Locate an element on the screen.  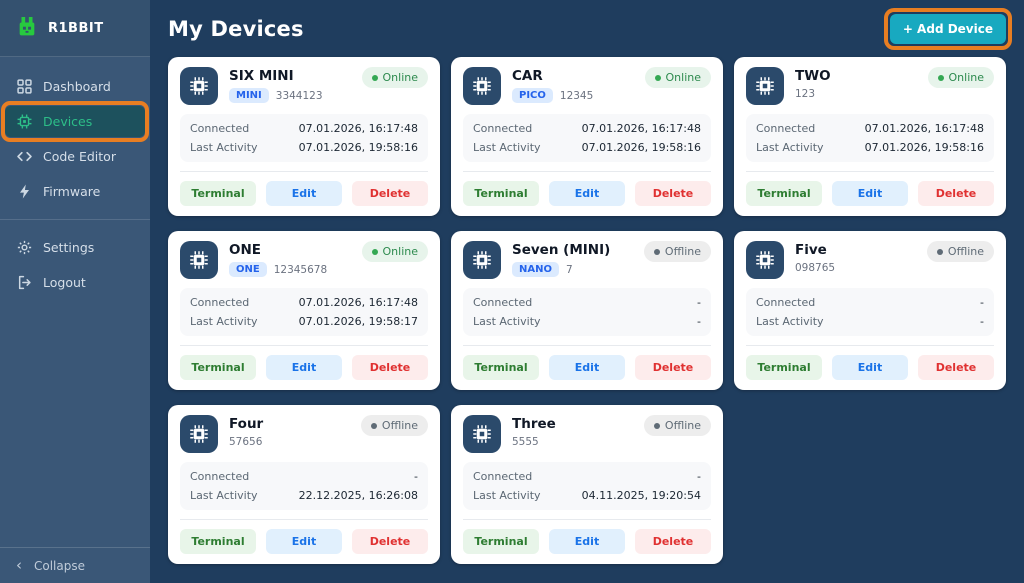
sidebar-item-label: Dashboard is located at coordinates (77, 86).